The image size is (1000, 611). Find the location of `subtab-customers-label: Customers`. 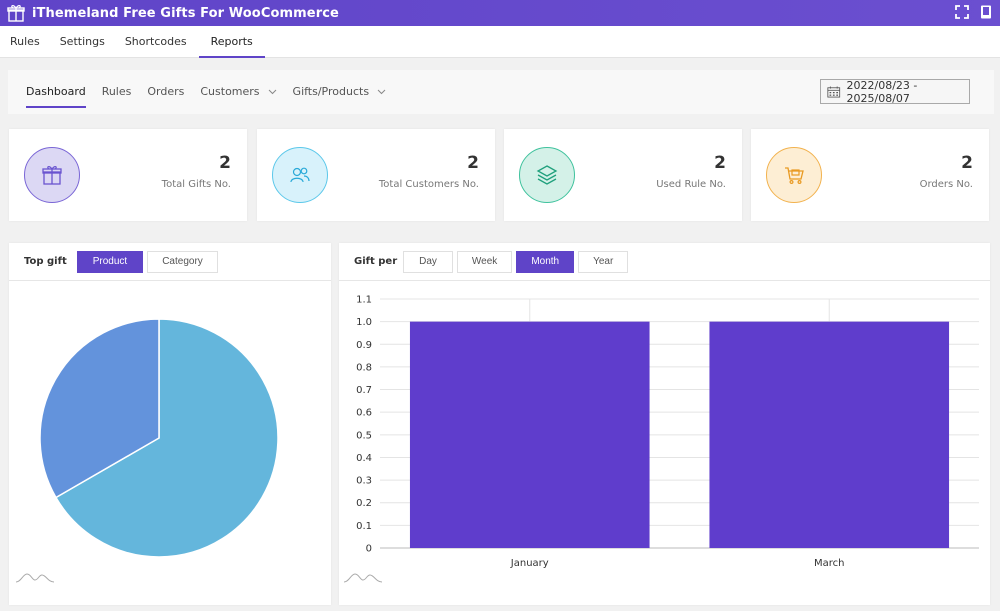

subtab-customers-label: Customers is located at coordinates (230, 91).